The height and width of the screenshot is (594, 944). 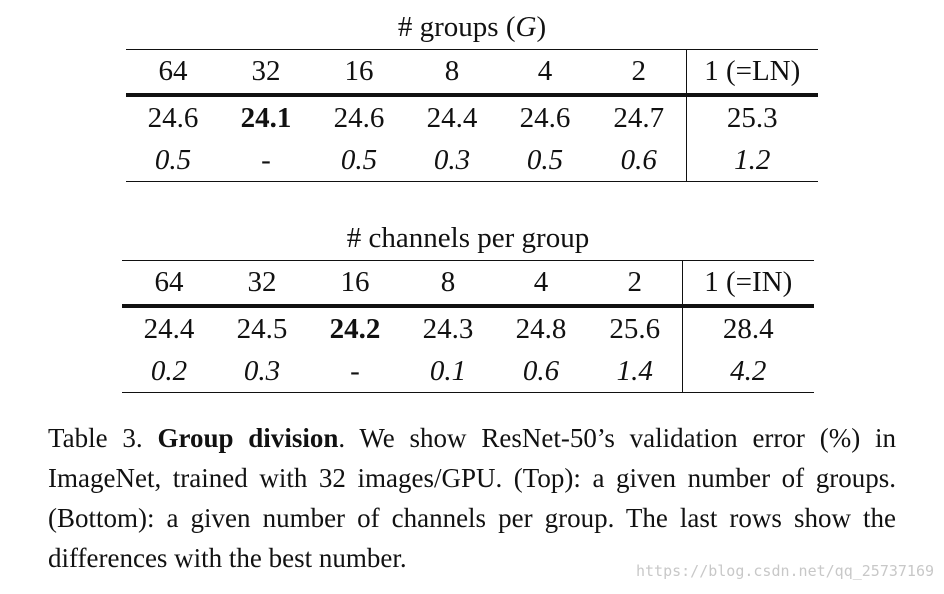 What do you see at coordinates (468, 238) in the screenshot?
I see `bottom-table-title: # channels per group` at bounding box center [468, 238].